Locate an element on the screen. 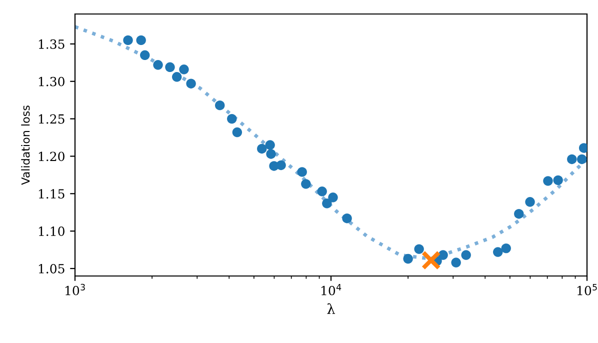 The width and height of the screenshot is (598, 343). y-tick-label: 1.20 is located at coordinates (51, 157).